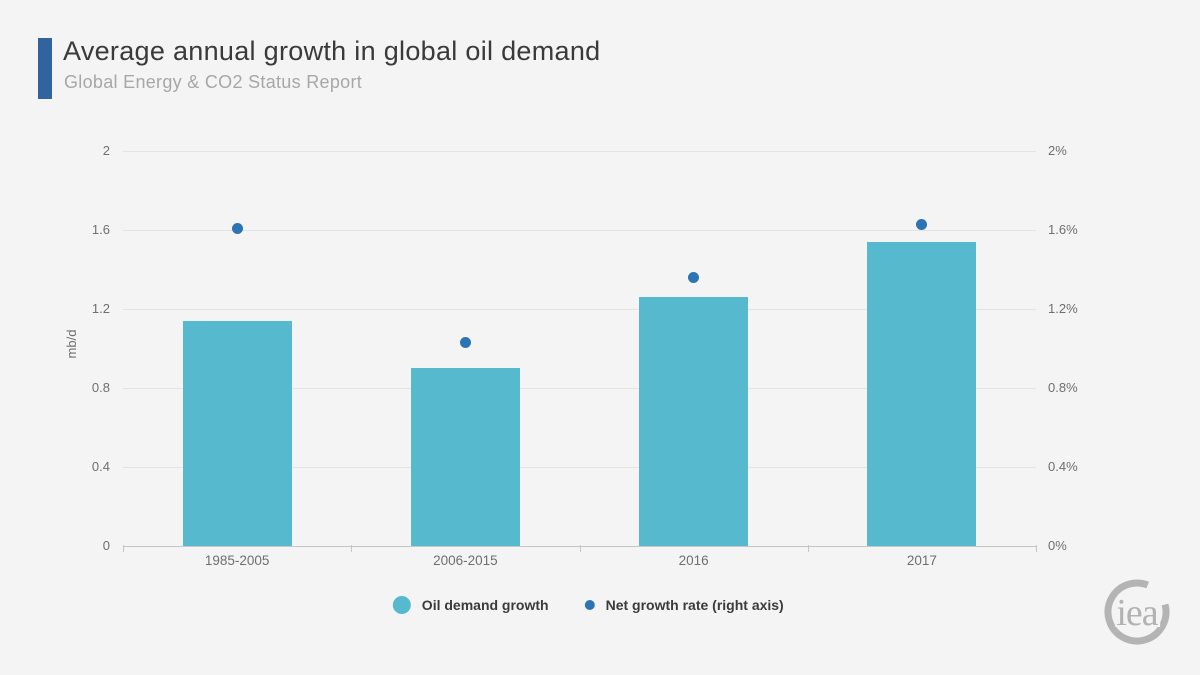  Describe the element at coordinates (45, 68) in the screenshot. I see `title-accent-bar` at that location.